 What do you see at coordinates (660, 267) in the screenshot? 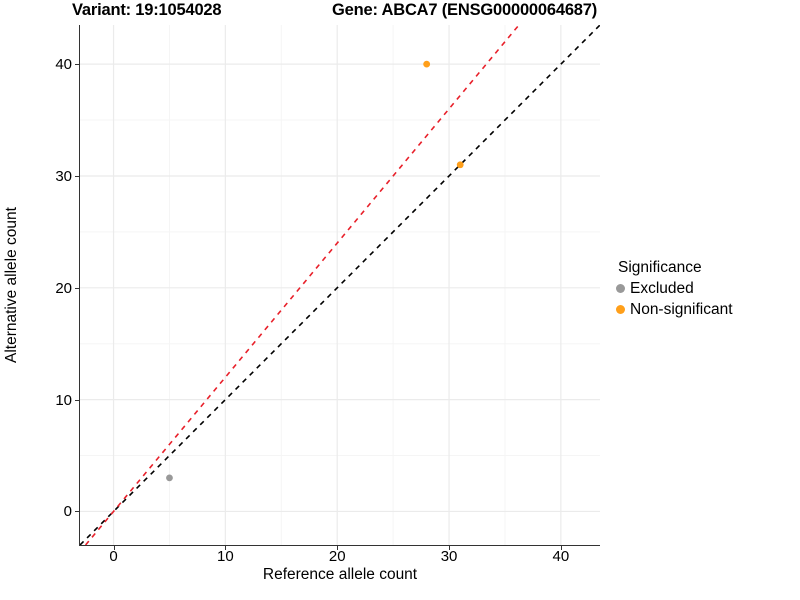
I see `legend-title: Significance` at bounding box center [660, 267].